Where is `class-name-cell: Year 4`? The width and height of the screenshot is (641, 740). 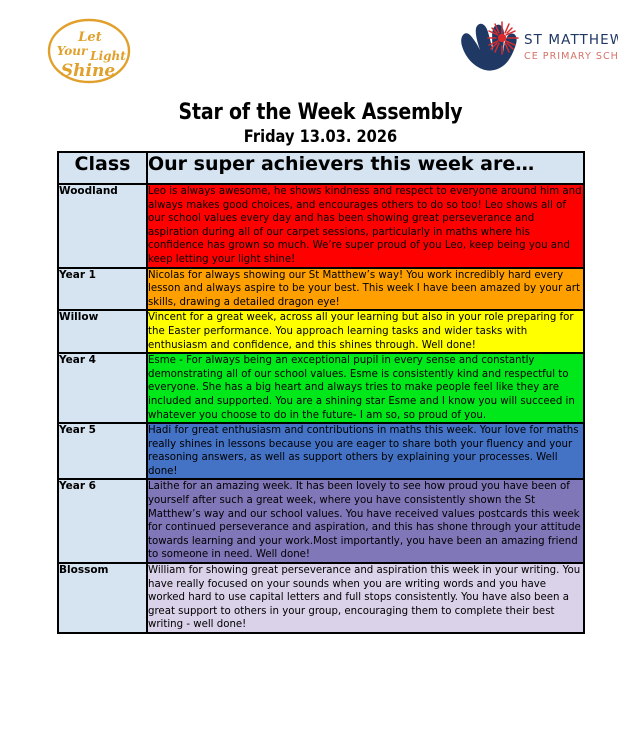 class-name-cell: Year 4 is located at coordinates (102, 388).